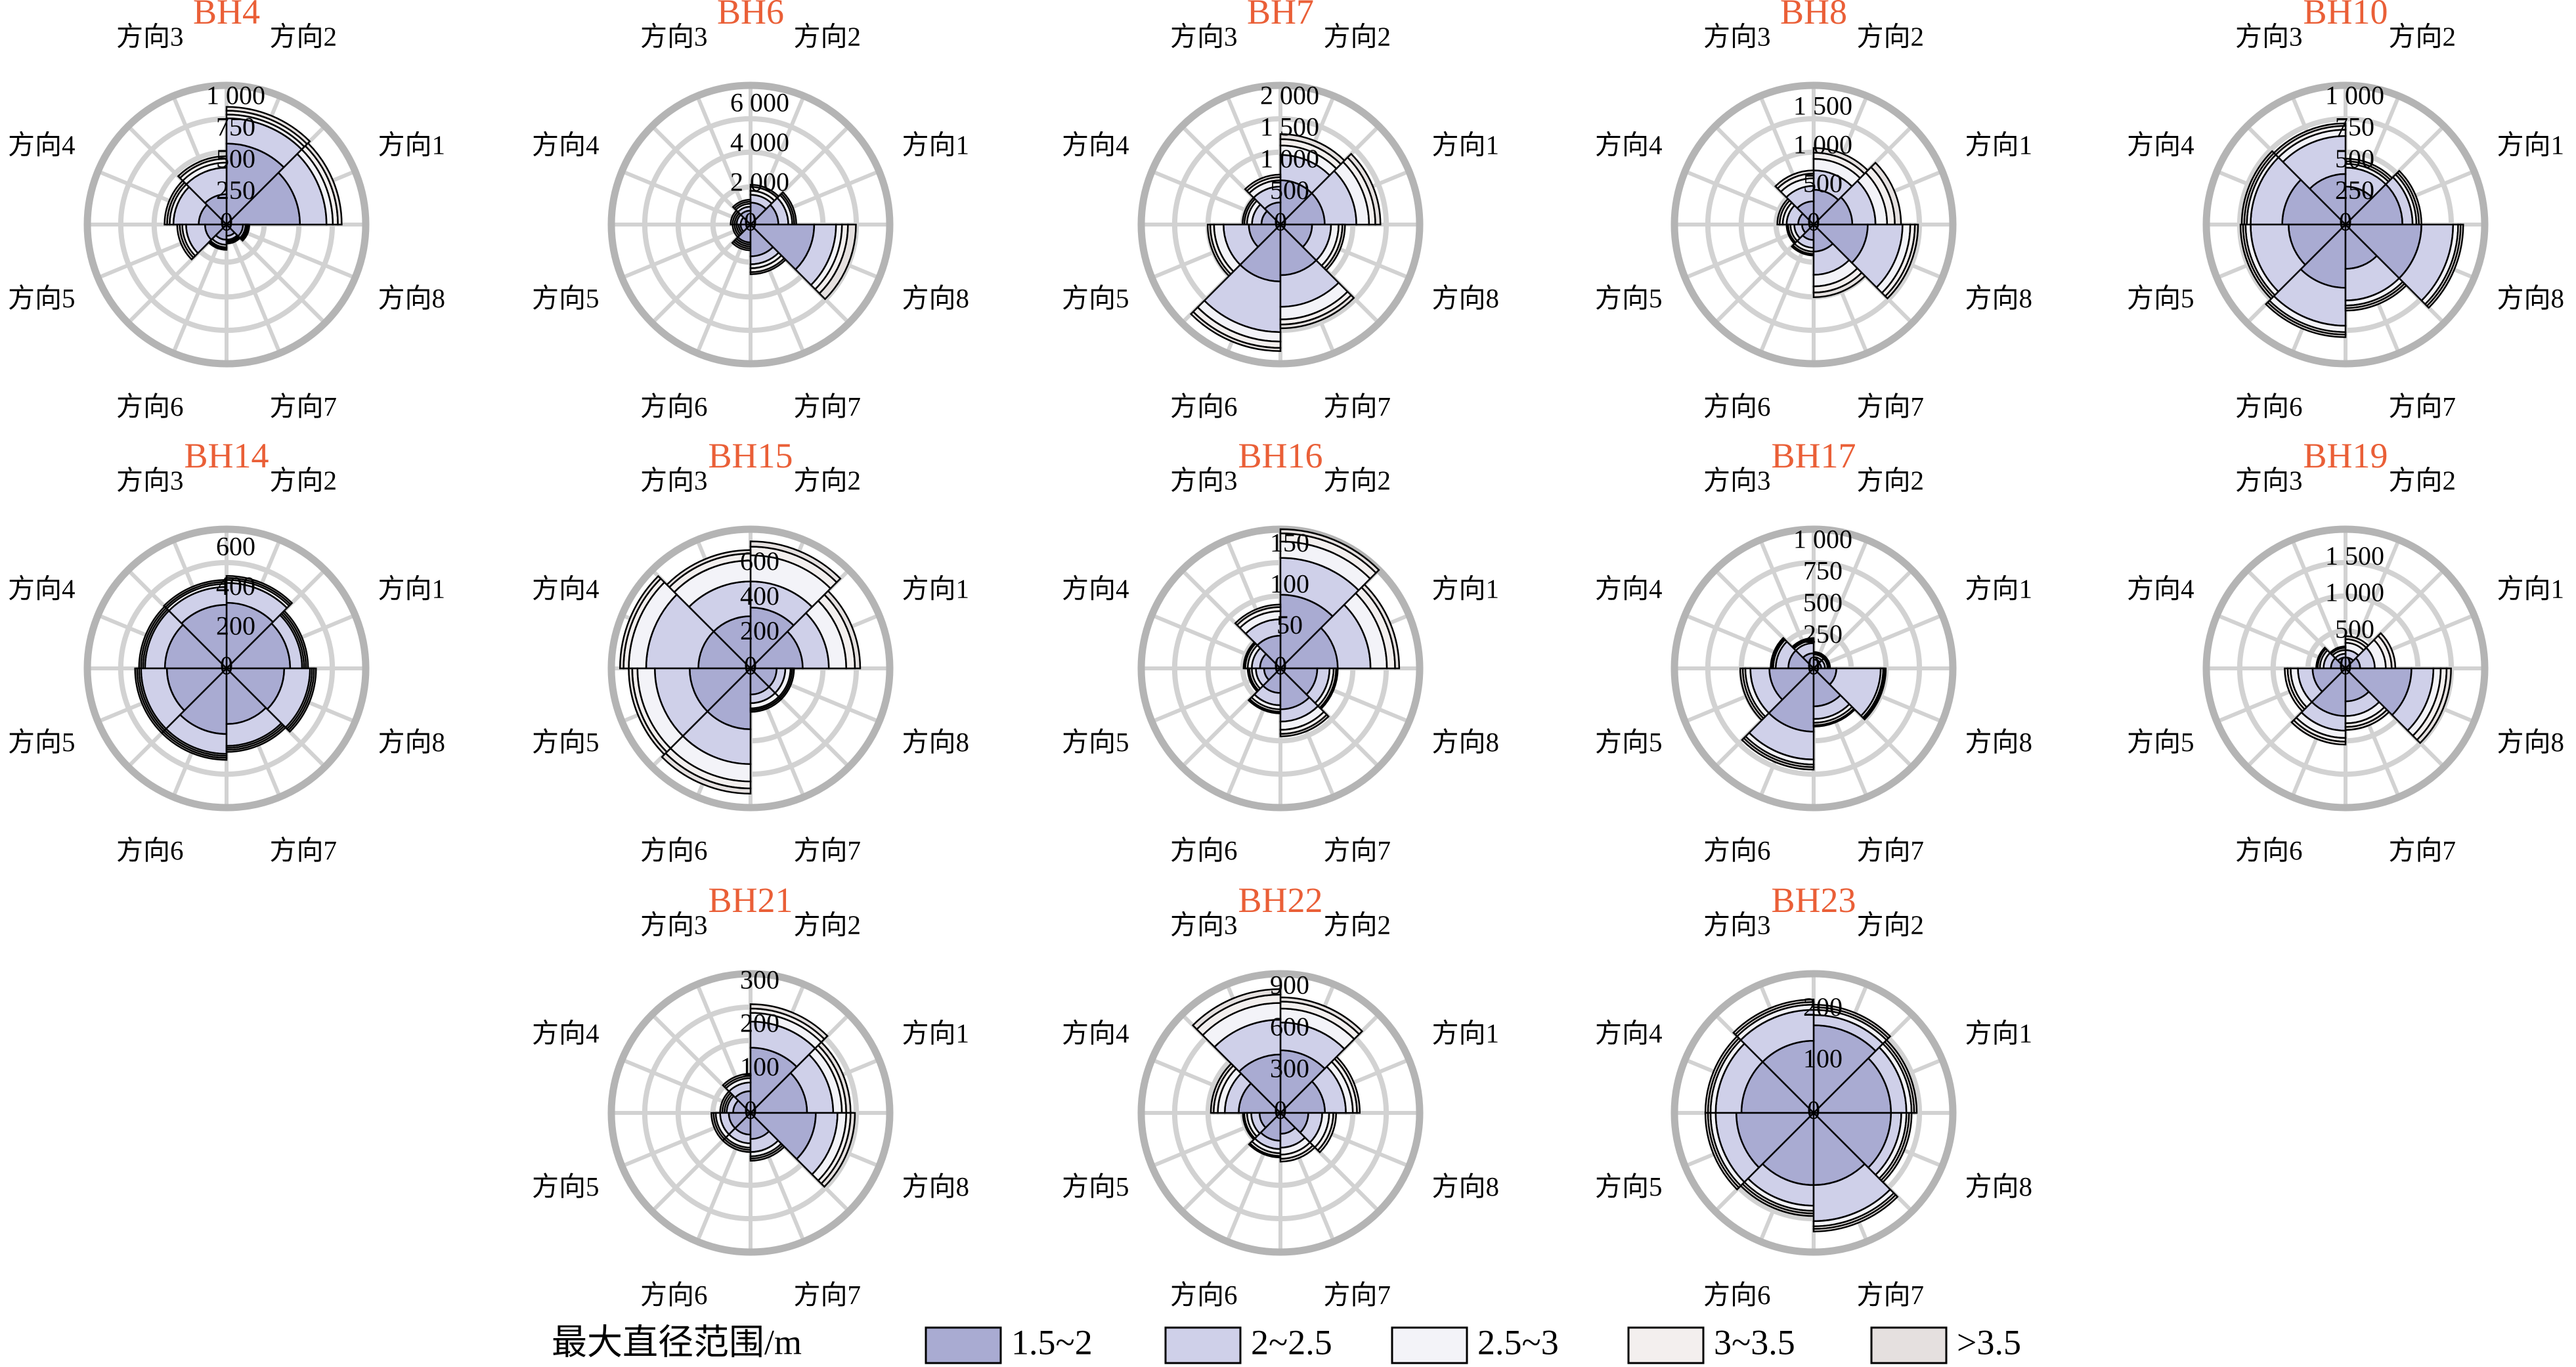  I want to click on tick-label: 750, so click(1823, 571).